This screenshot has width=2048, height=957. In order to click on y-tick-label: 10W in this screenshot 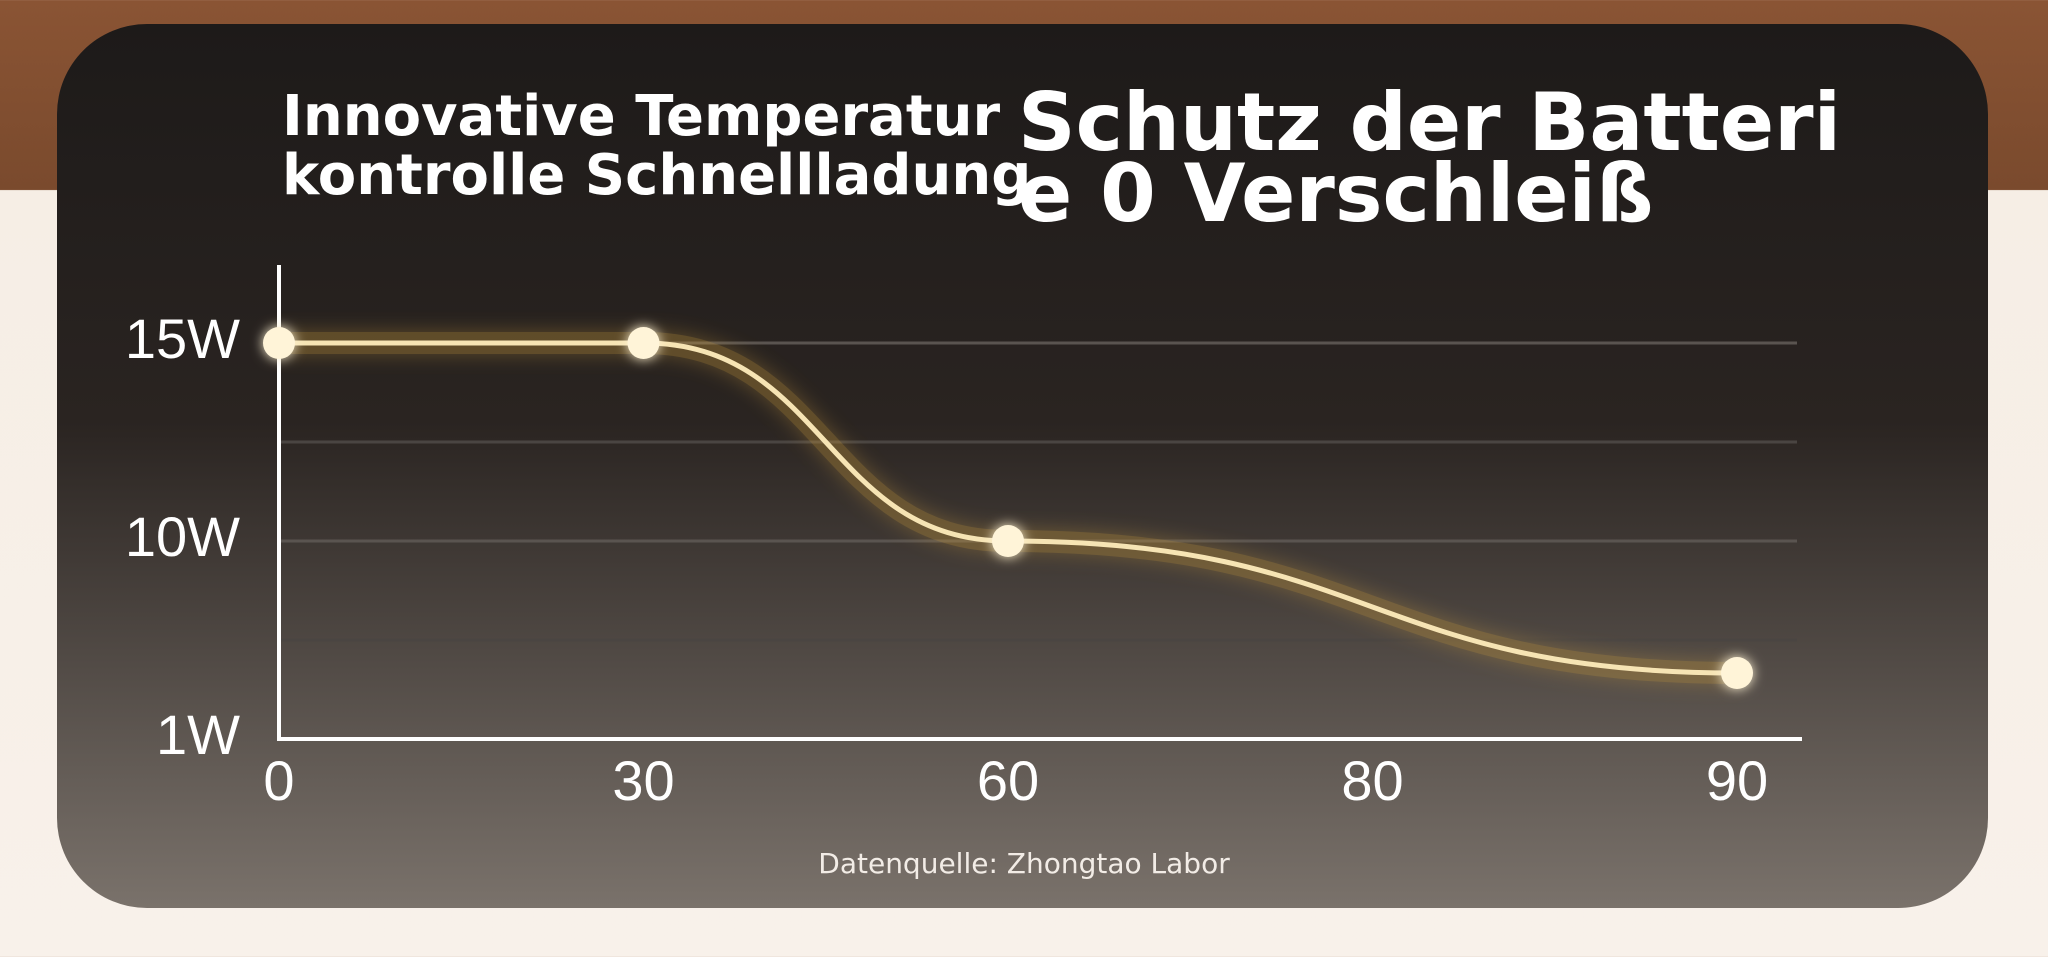, I will do `click(182, 536)`.